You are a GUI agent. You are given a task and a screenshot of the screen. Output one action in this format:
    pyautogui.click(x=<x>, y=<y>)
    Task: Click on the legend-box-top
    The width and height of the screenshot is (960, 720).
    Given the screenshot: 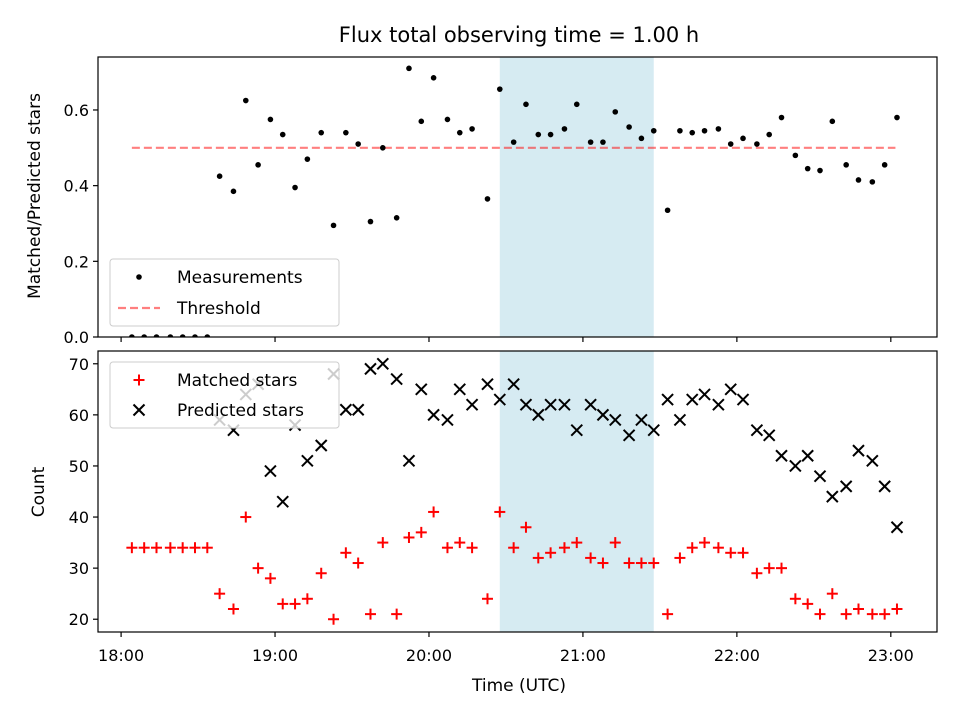 What is the action you would take?
    pyautogui.click(x=224, y=292)
    